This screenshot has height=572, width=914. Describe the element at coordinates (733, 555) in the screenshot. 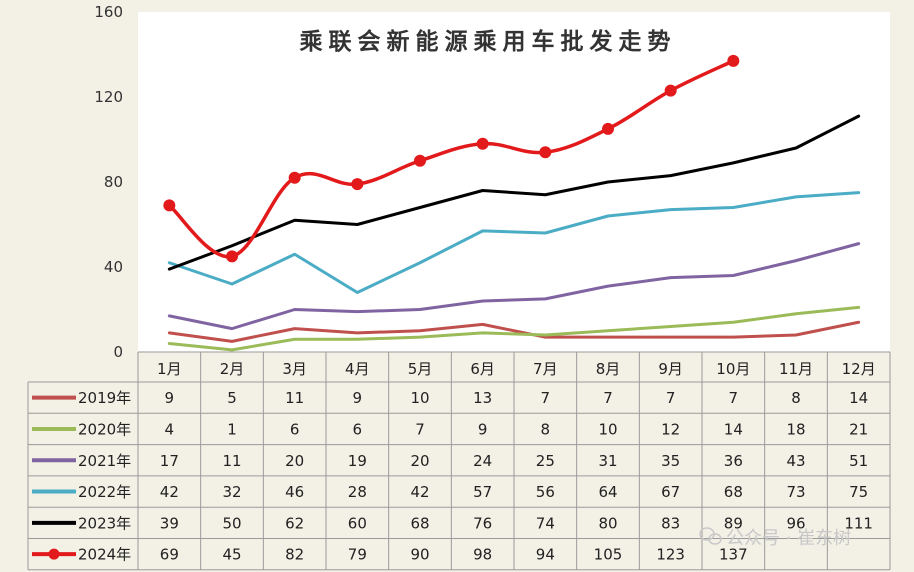

I see `table-cell: 137` at that location.